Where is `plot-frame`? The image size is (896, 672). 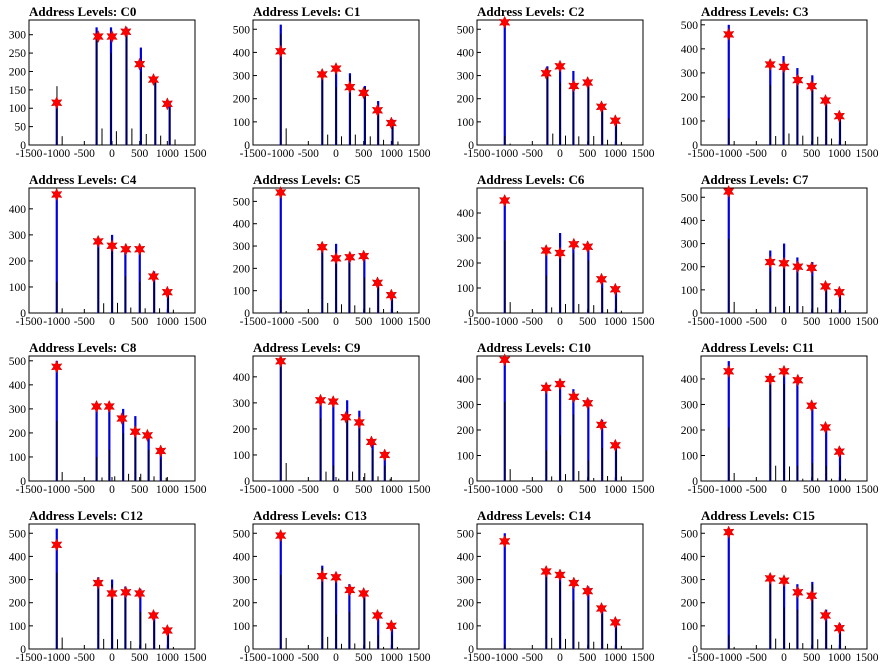
plot-frame is located at coordinates (336, 418).